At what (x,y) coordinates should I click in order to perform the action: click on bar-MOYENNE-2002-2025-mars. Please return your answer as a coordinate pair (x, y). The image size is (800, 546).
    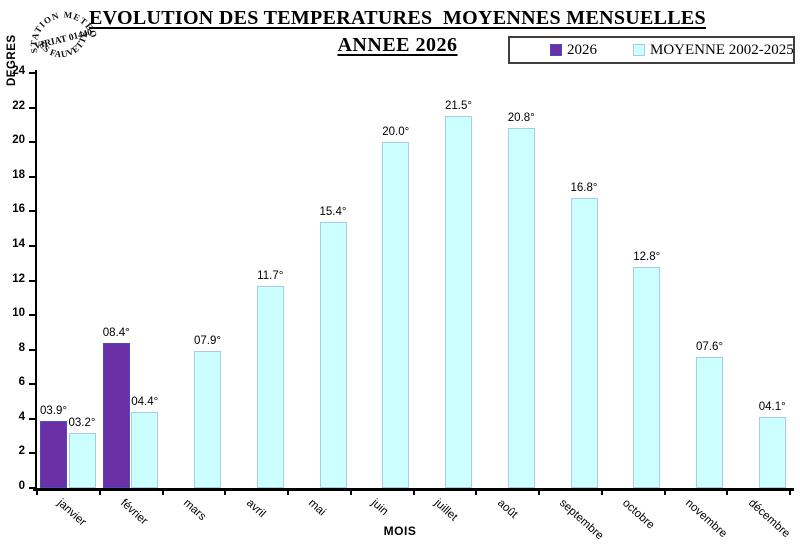
    Looking at the image, I should click on (207, 419).